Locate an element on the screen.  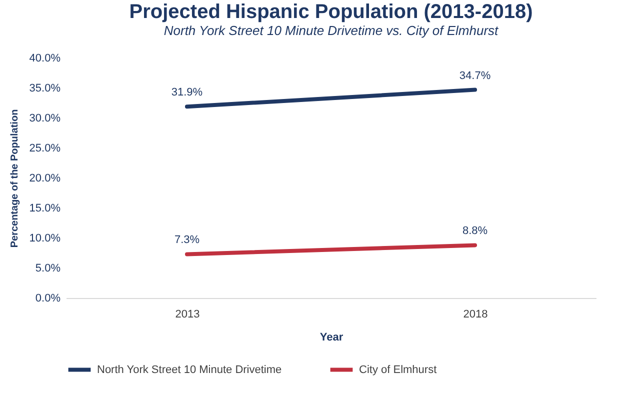
y-tick-label: 25.0% is located at coordinates (45, 148).